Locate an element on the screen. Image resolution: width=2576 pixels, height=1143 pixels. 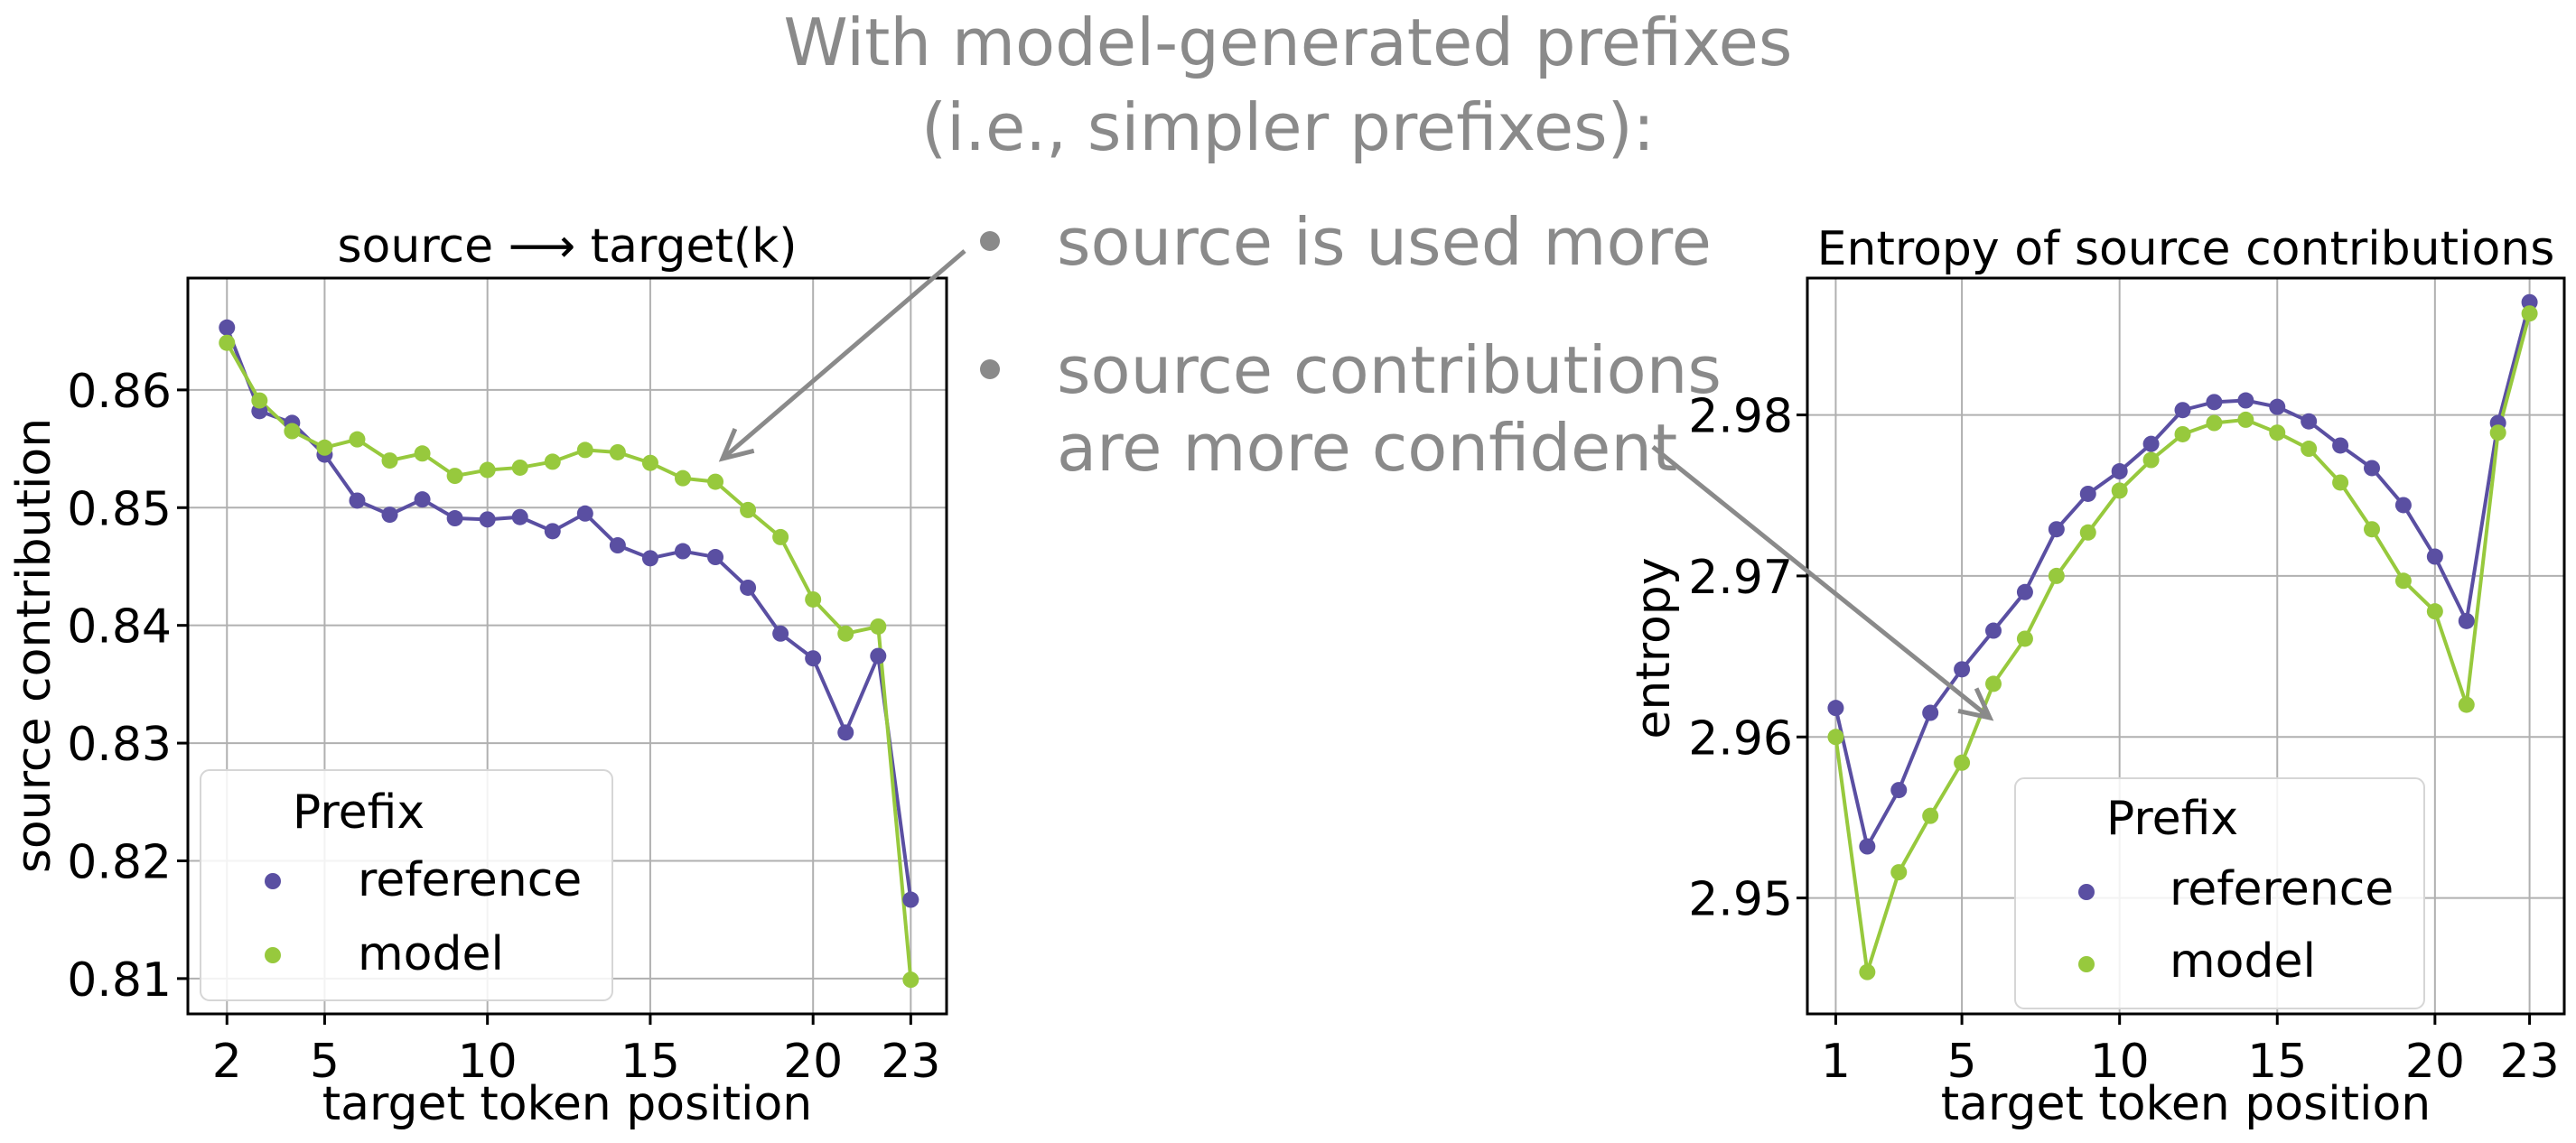
chart-title: source ⟶ target(k) is located at coordinates (567, 246).